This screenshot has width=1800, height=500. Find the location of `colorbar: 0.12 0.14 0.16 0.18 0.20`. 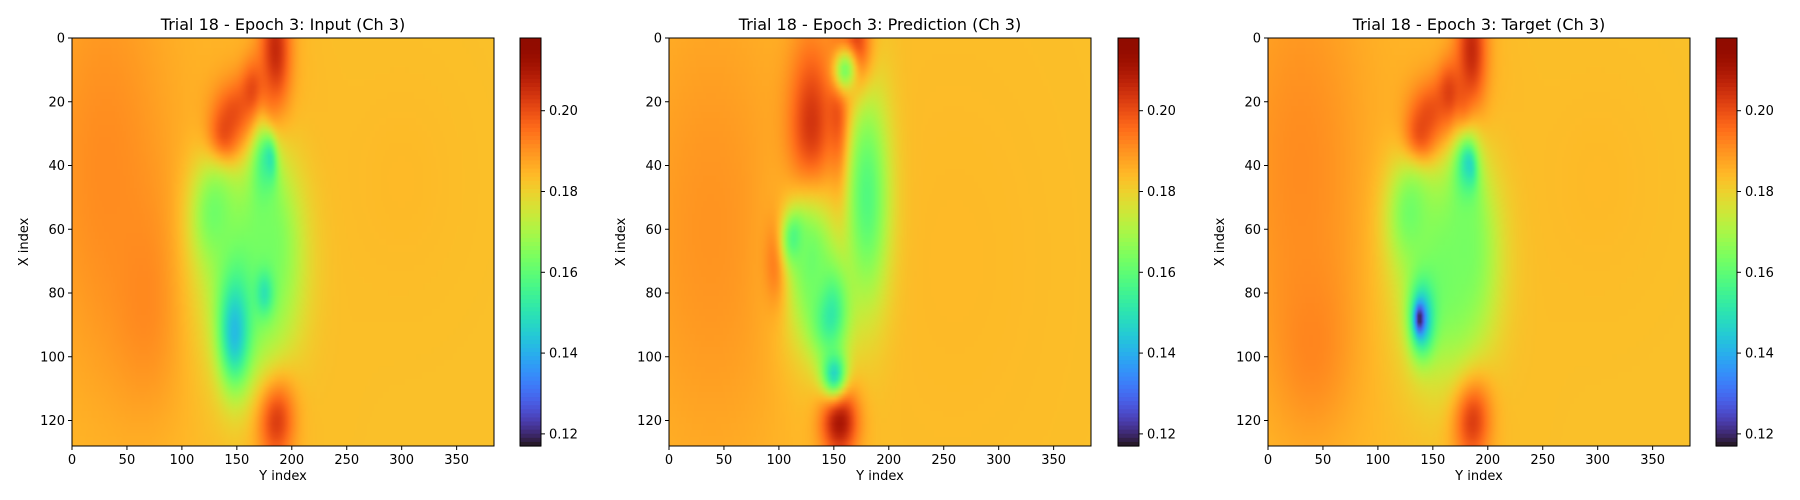

colorbar: 0.12 0.14 0.16 0.18 0.20 is located at coordinates (1744, 242).